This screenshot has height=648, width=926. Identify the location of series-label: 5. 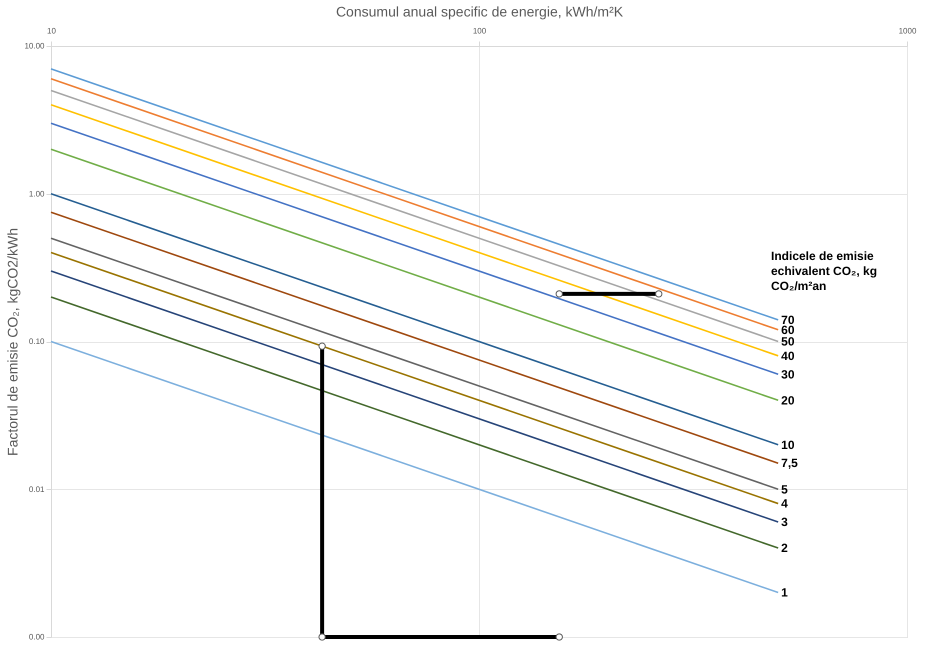
(784, 489).